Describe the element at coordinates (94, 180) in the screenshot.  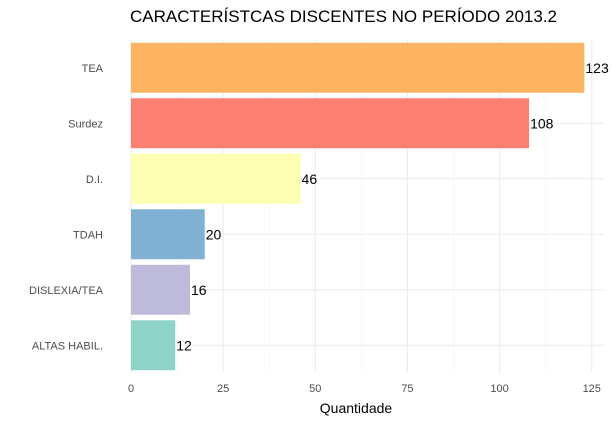
I see `y-tick-label: D.I.` at that location.